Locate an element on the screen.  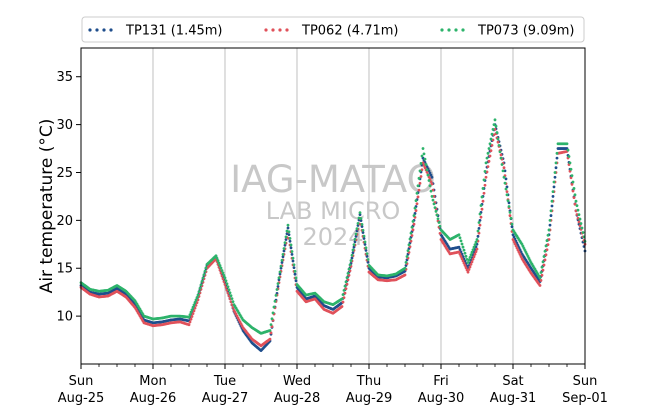
legend-box is located at coordinates (333, 29).